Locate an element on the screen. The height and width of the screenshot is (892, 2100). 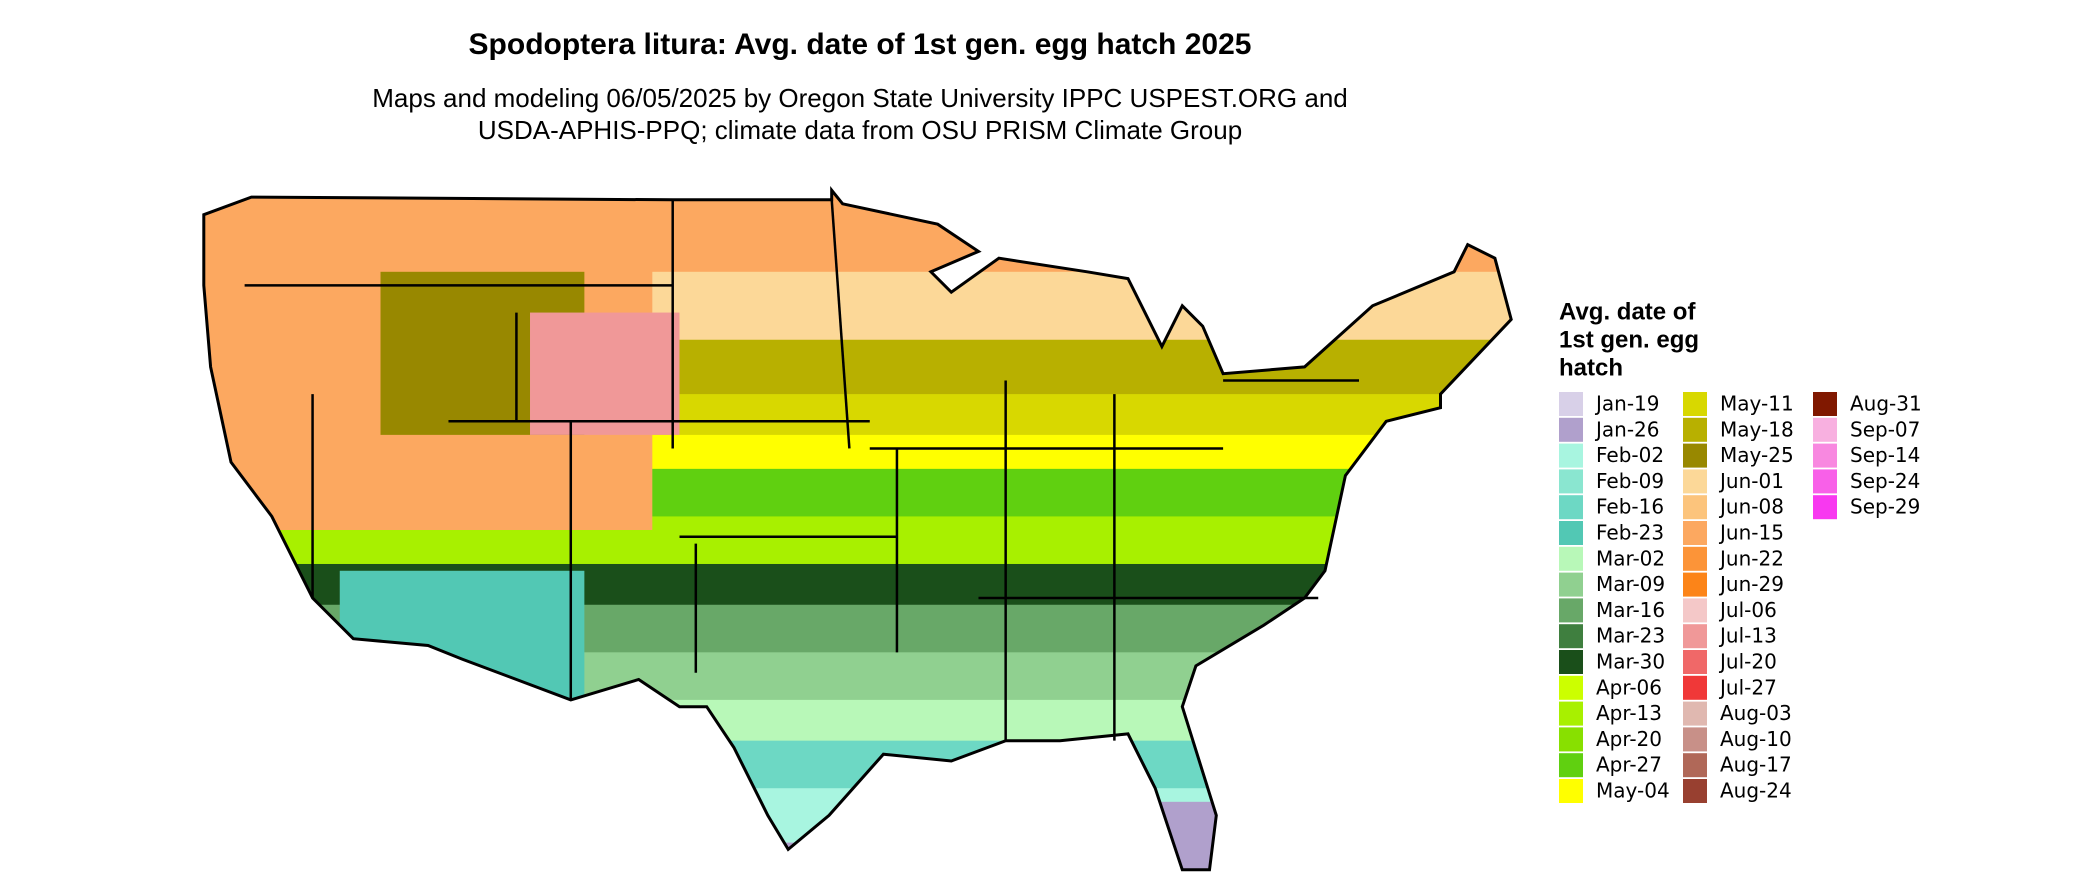
legend-label: Jun-01 is located at coordinates (1751, 481).